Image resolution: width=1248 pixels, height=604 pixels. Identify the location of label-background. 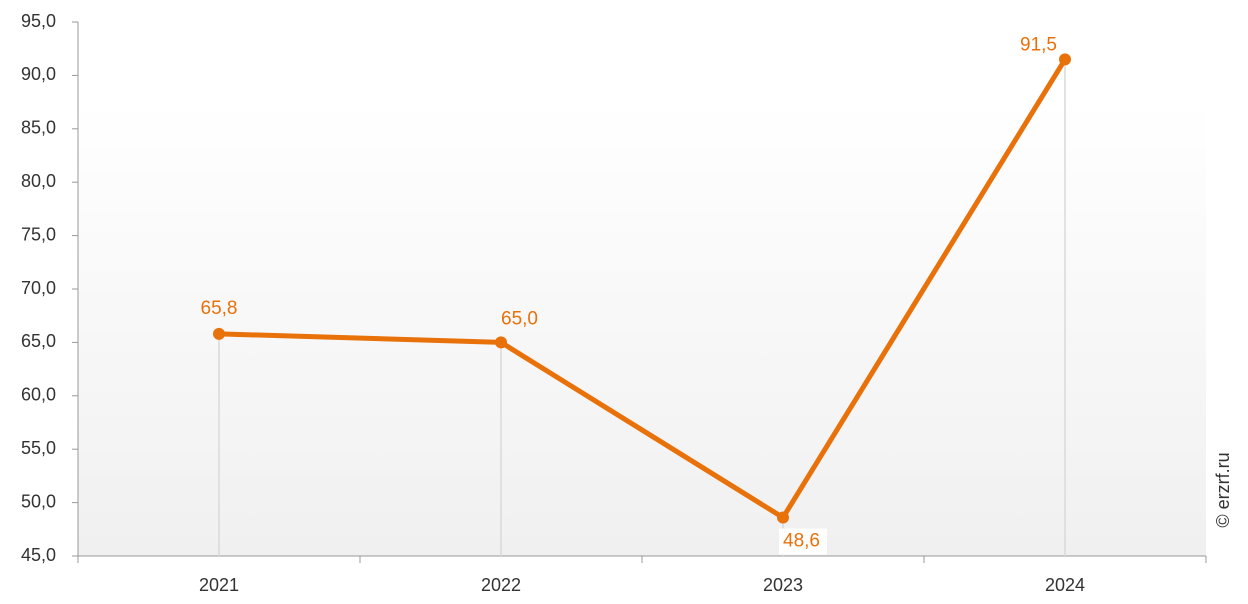
(803, 541).